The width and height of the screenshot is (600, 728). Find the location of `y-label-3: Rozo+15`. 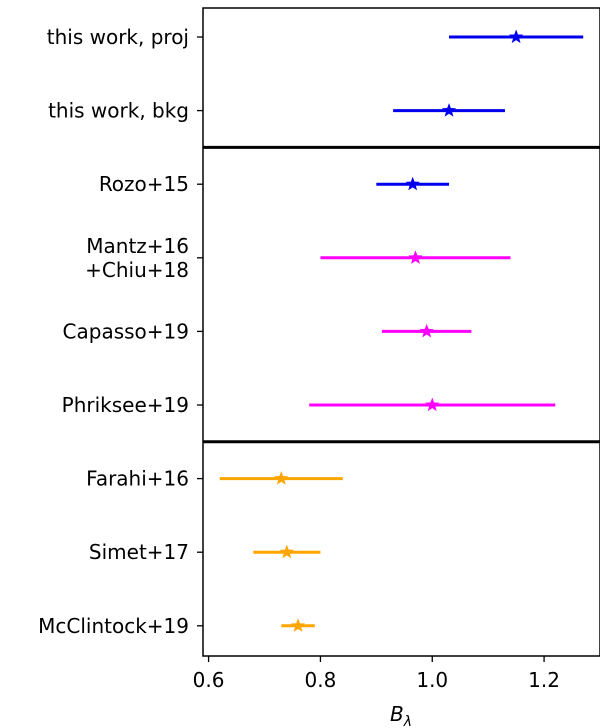

y-label-3: Rozo+15 is located at coordinates (144, 184).